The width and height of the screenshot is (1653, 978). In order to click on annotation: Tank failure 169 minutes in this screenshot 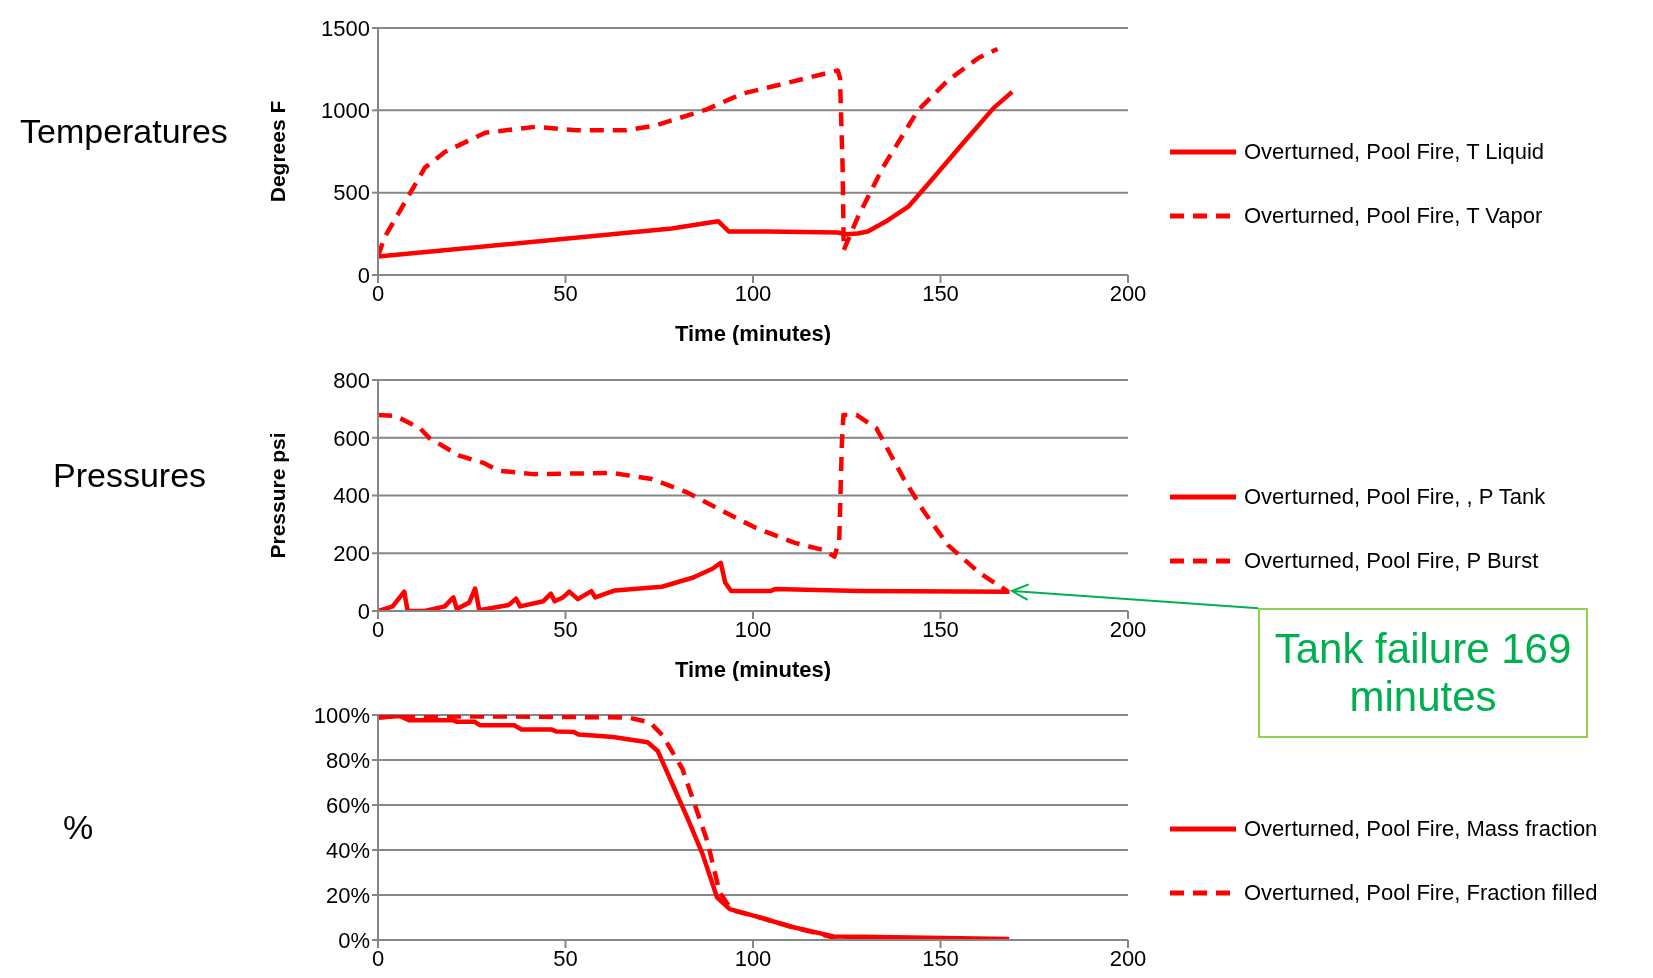, I will do `click(1423, 673)`.